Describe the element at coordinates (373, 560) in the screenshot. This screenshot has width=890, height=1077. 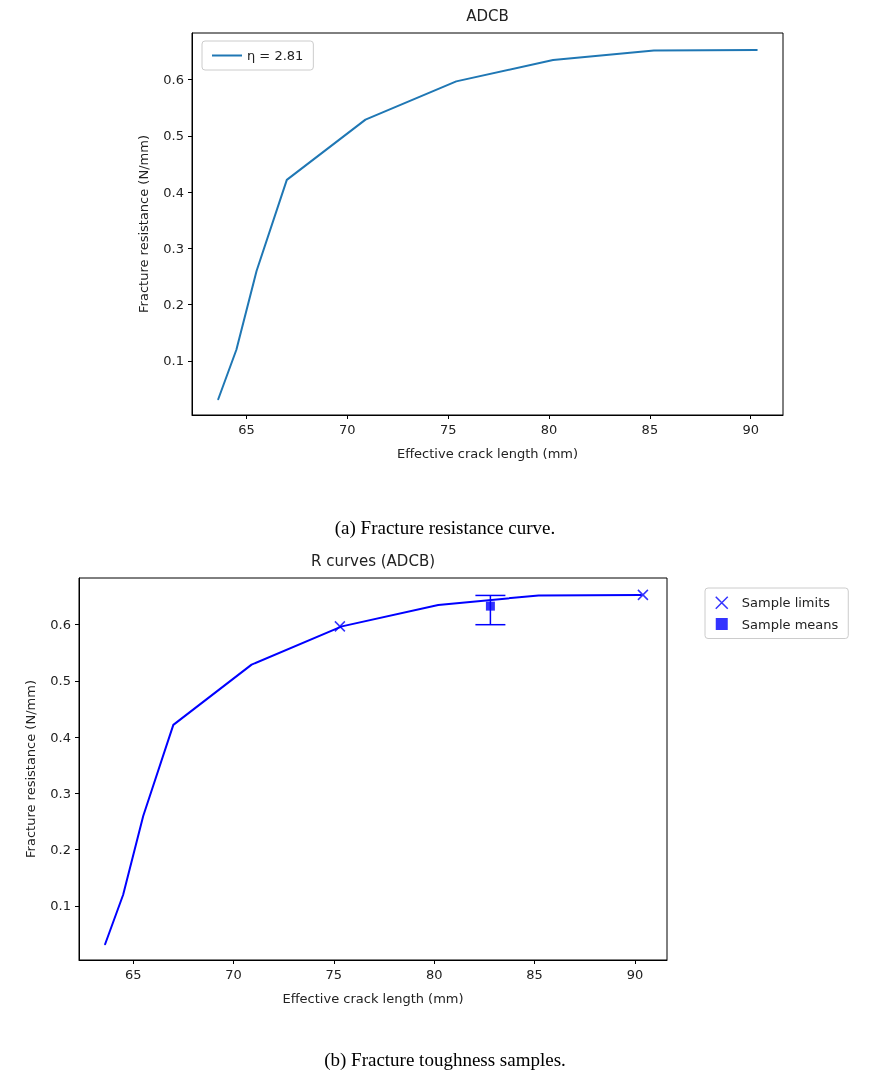
I see `chart-title: R curves (ADCB)` at that location.